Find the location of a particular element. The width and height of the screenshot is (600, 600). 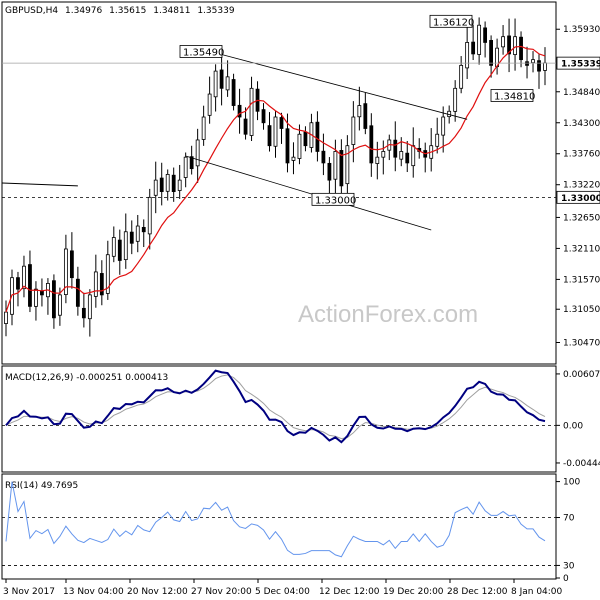

macd-axis-tick-label: 0.00 is located at coordinates (573, 426).